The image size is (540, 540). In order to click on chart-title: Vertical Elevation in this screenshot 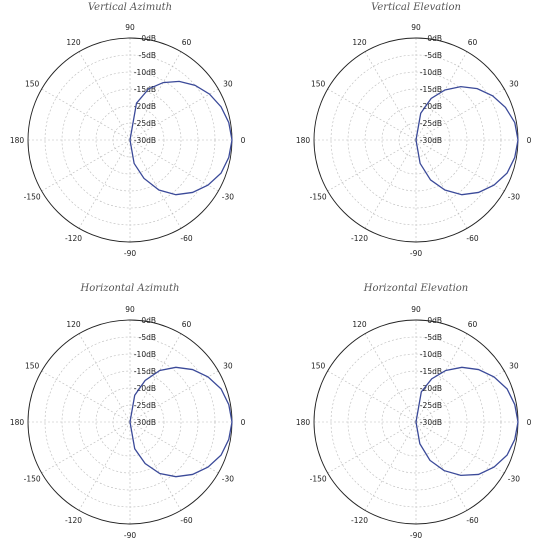, I will do `click(416, 7)`.